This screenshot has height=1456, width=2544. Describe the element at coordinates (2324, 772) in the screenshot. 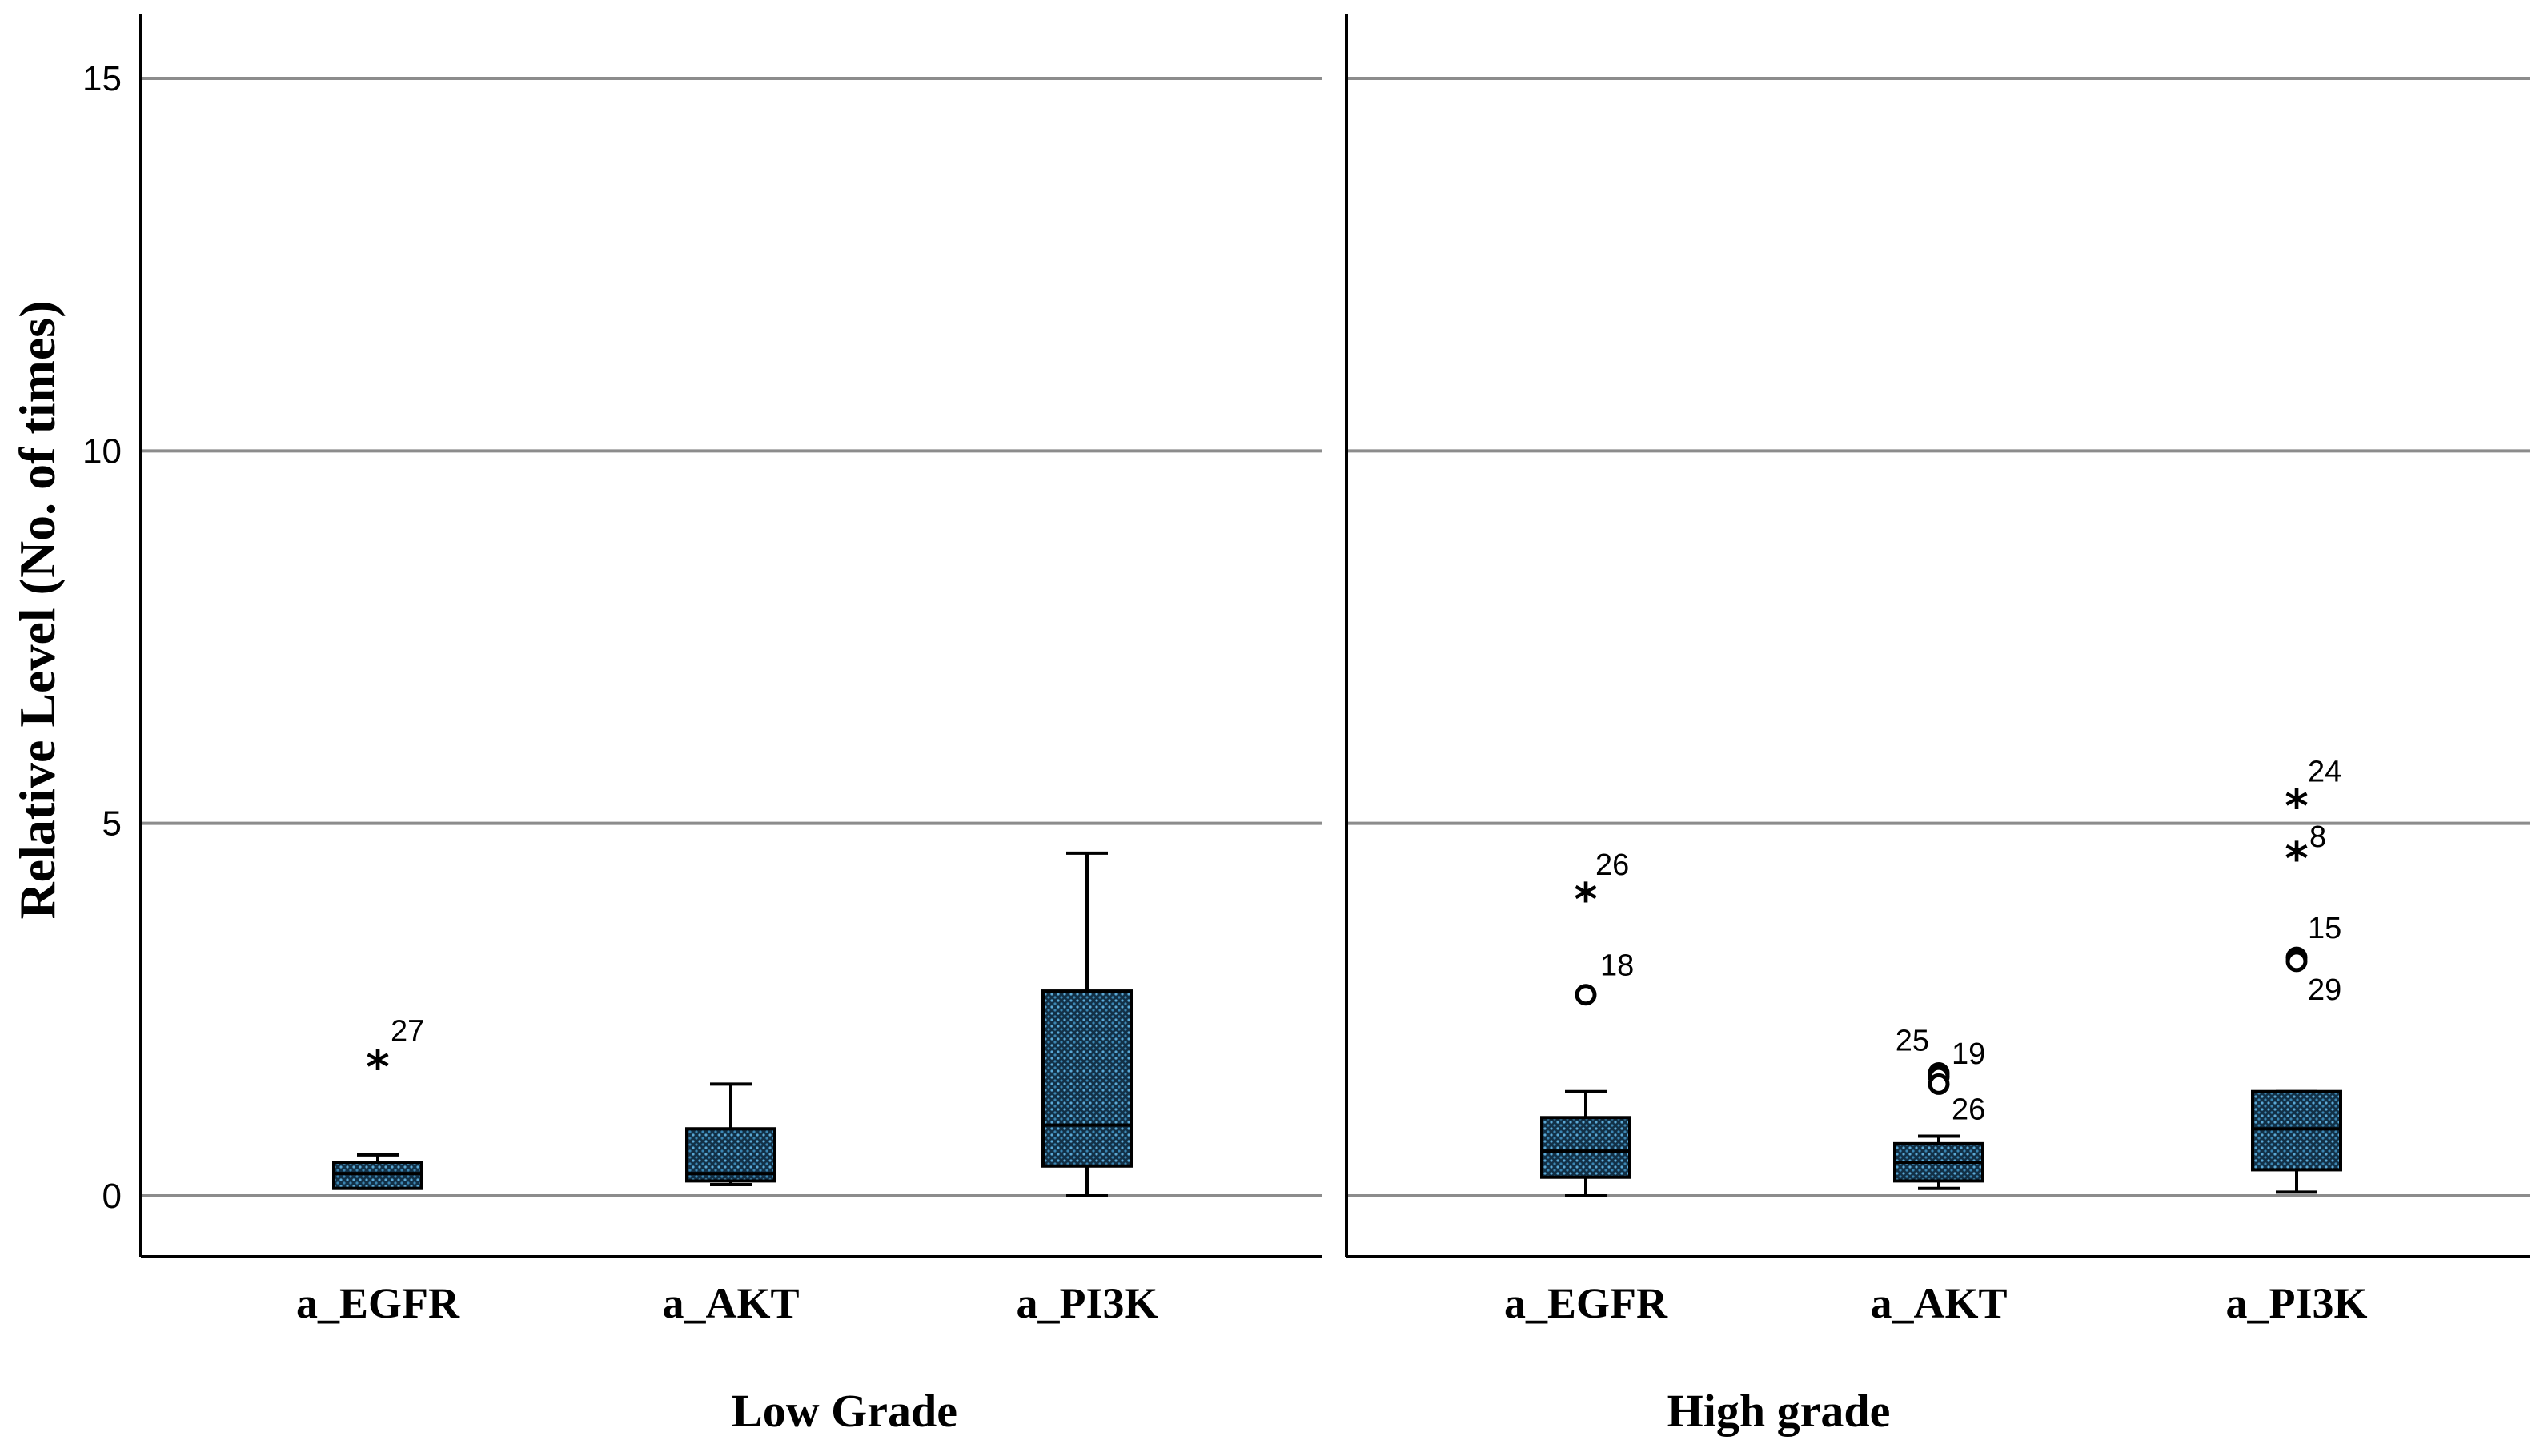

I see `outlier-label: 24` at that location.